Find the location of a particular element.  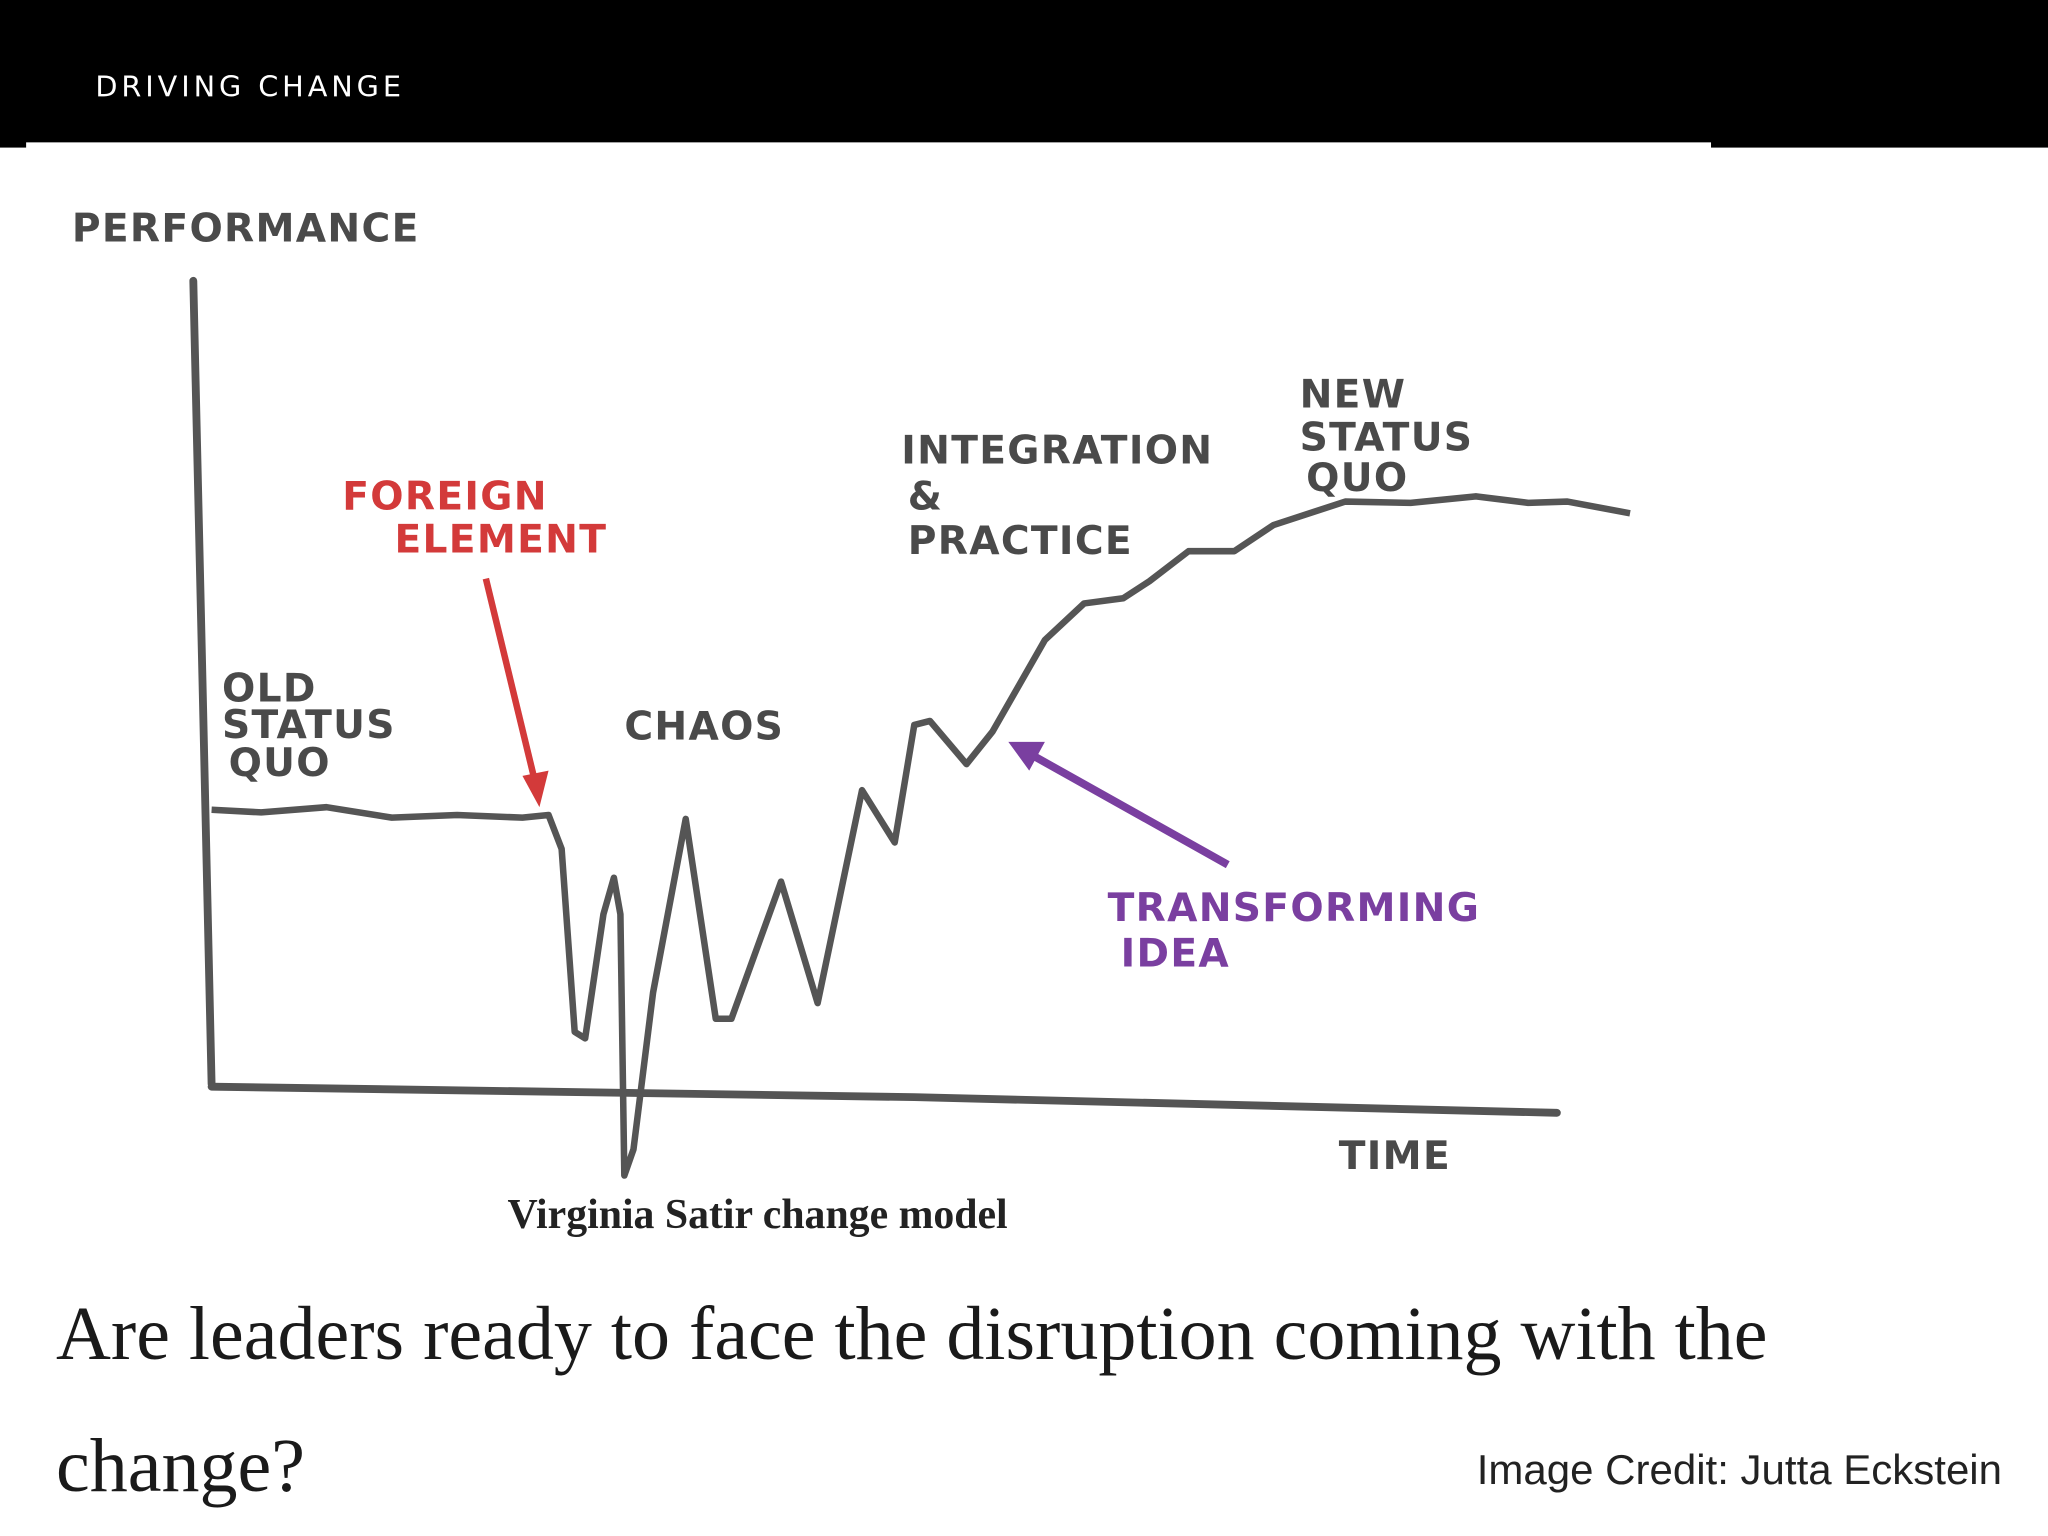

x-axis-label: TIME is located at coordinates (1395, 1156).